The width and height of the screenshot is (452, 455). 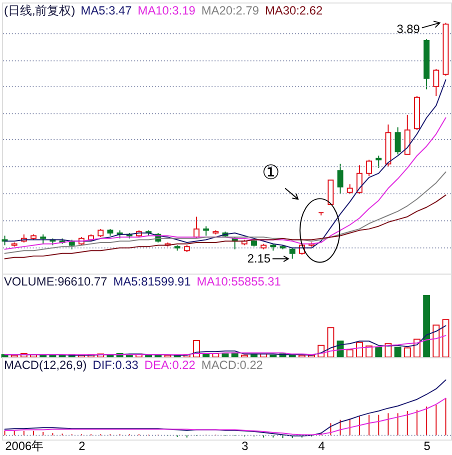 I want to click on x-tick-label: 2, so click(x=82, y=446).